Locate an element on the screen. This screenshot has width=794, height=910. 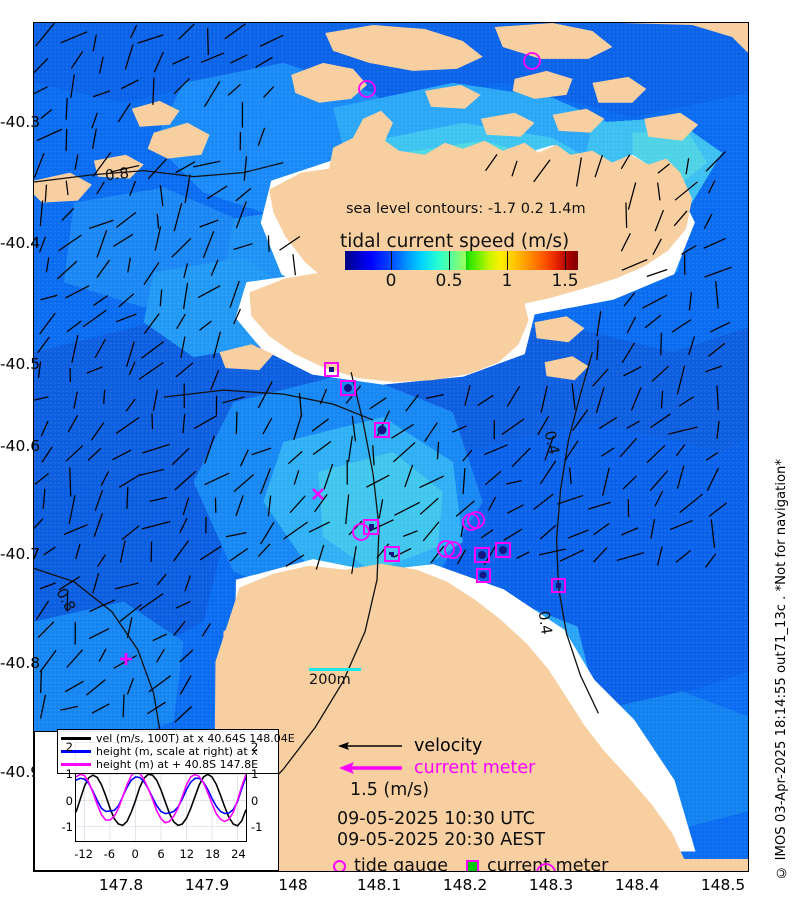
colorbar-tick-0: 0 is located at coordinates (391, 281).